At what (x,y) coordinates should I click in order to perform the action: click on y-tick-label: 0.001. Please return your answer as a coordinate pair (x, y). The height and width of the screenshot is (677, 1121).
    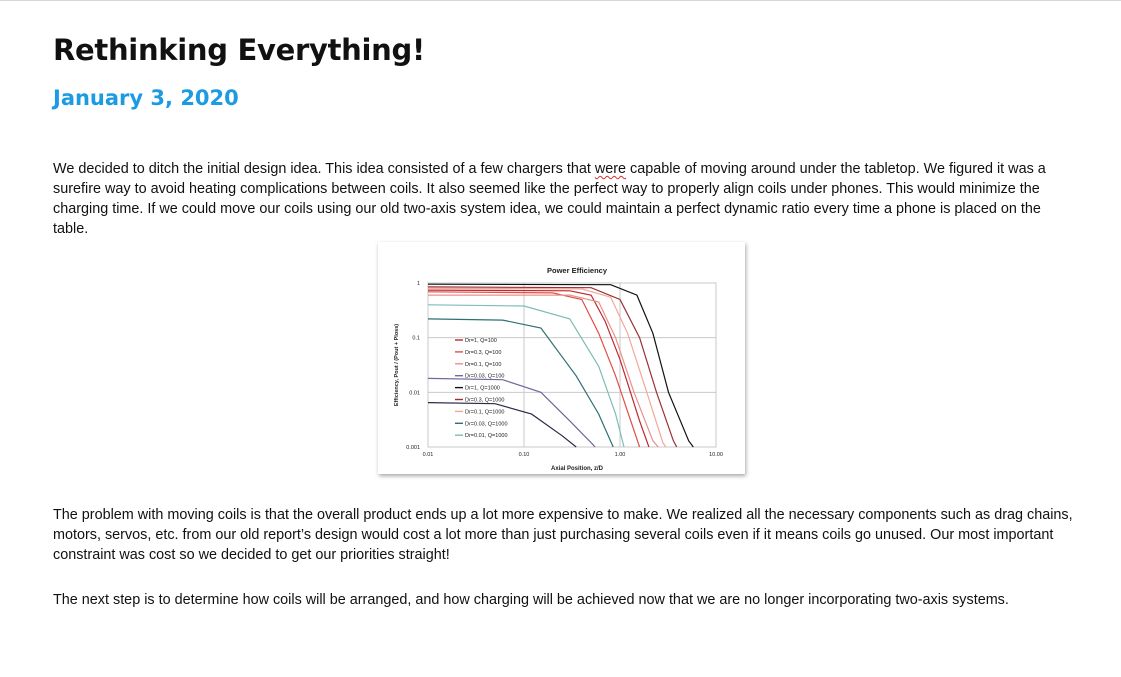
    Looking at the image, I should click on (413, 448).